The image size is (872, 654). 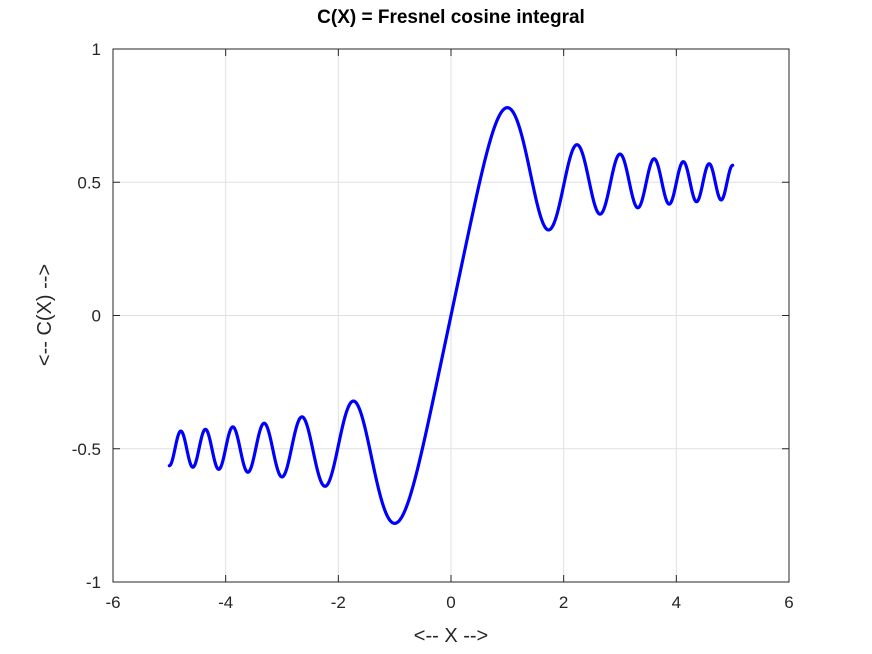 I want to click on x-tick-label: 0, so click(x=450, y=602).